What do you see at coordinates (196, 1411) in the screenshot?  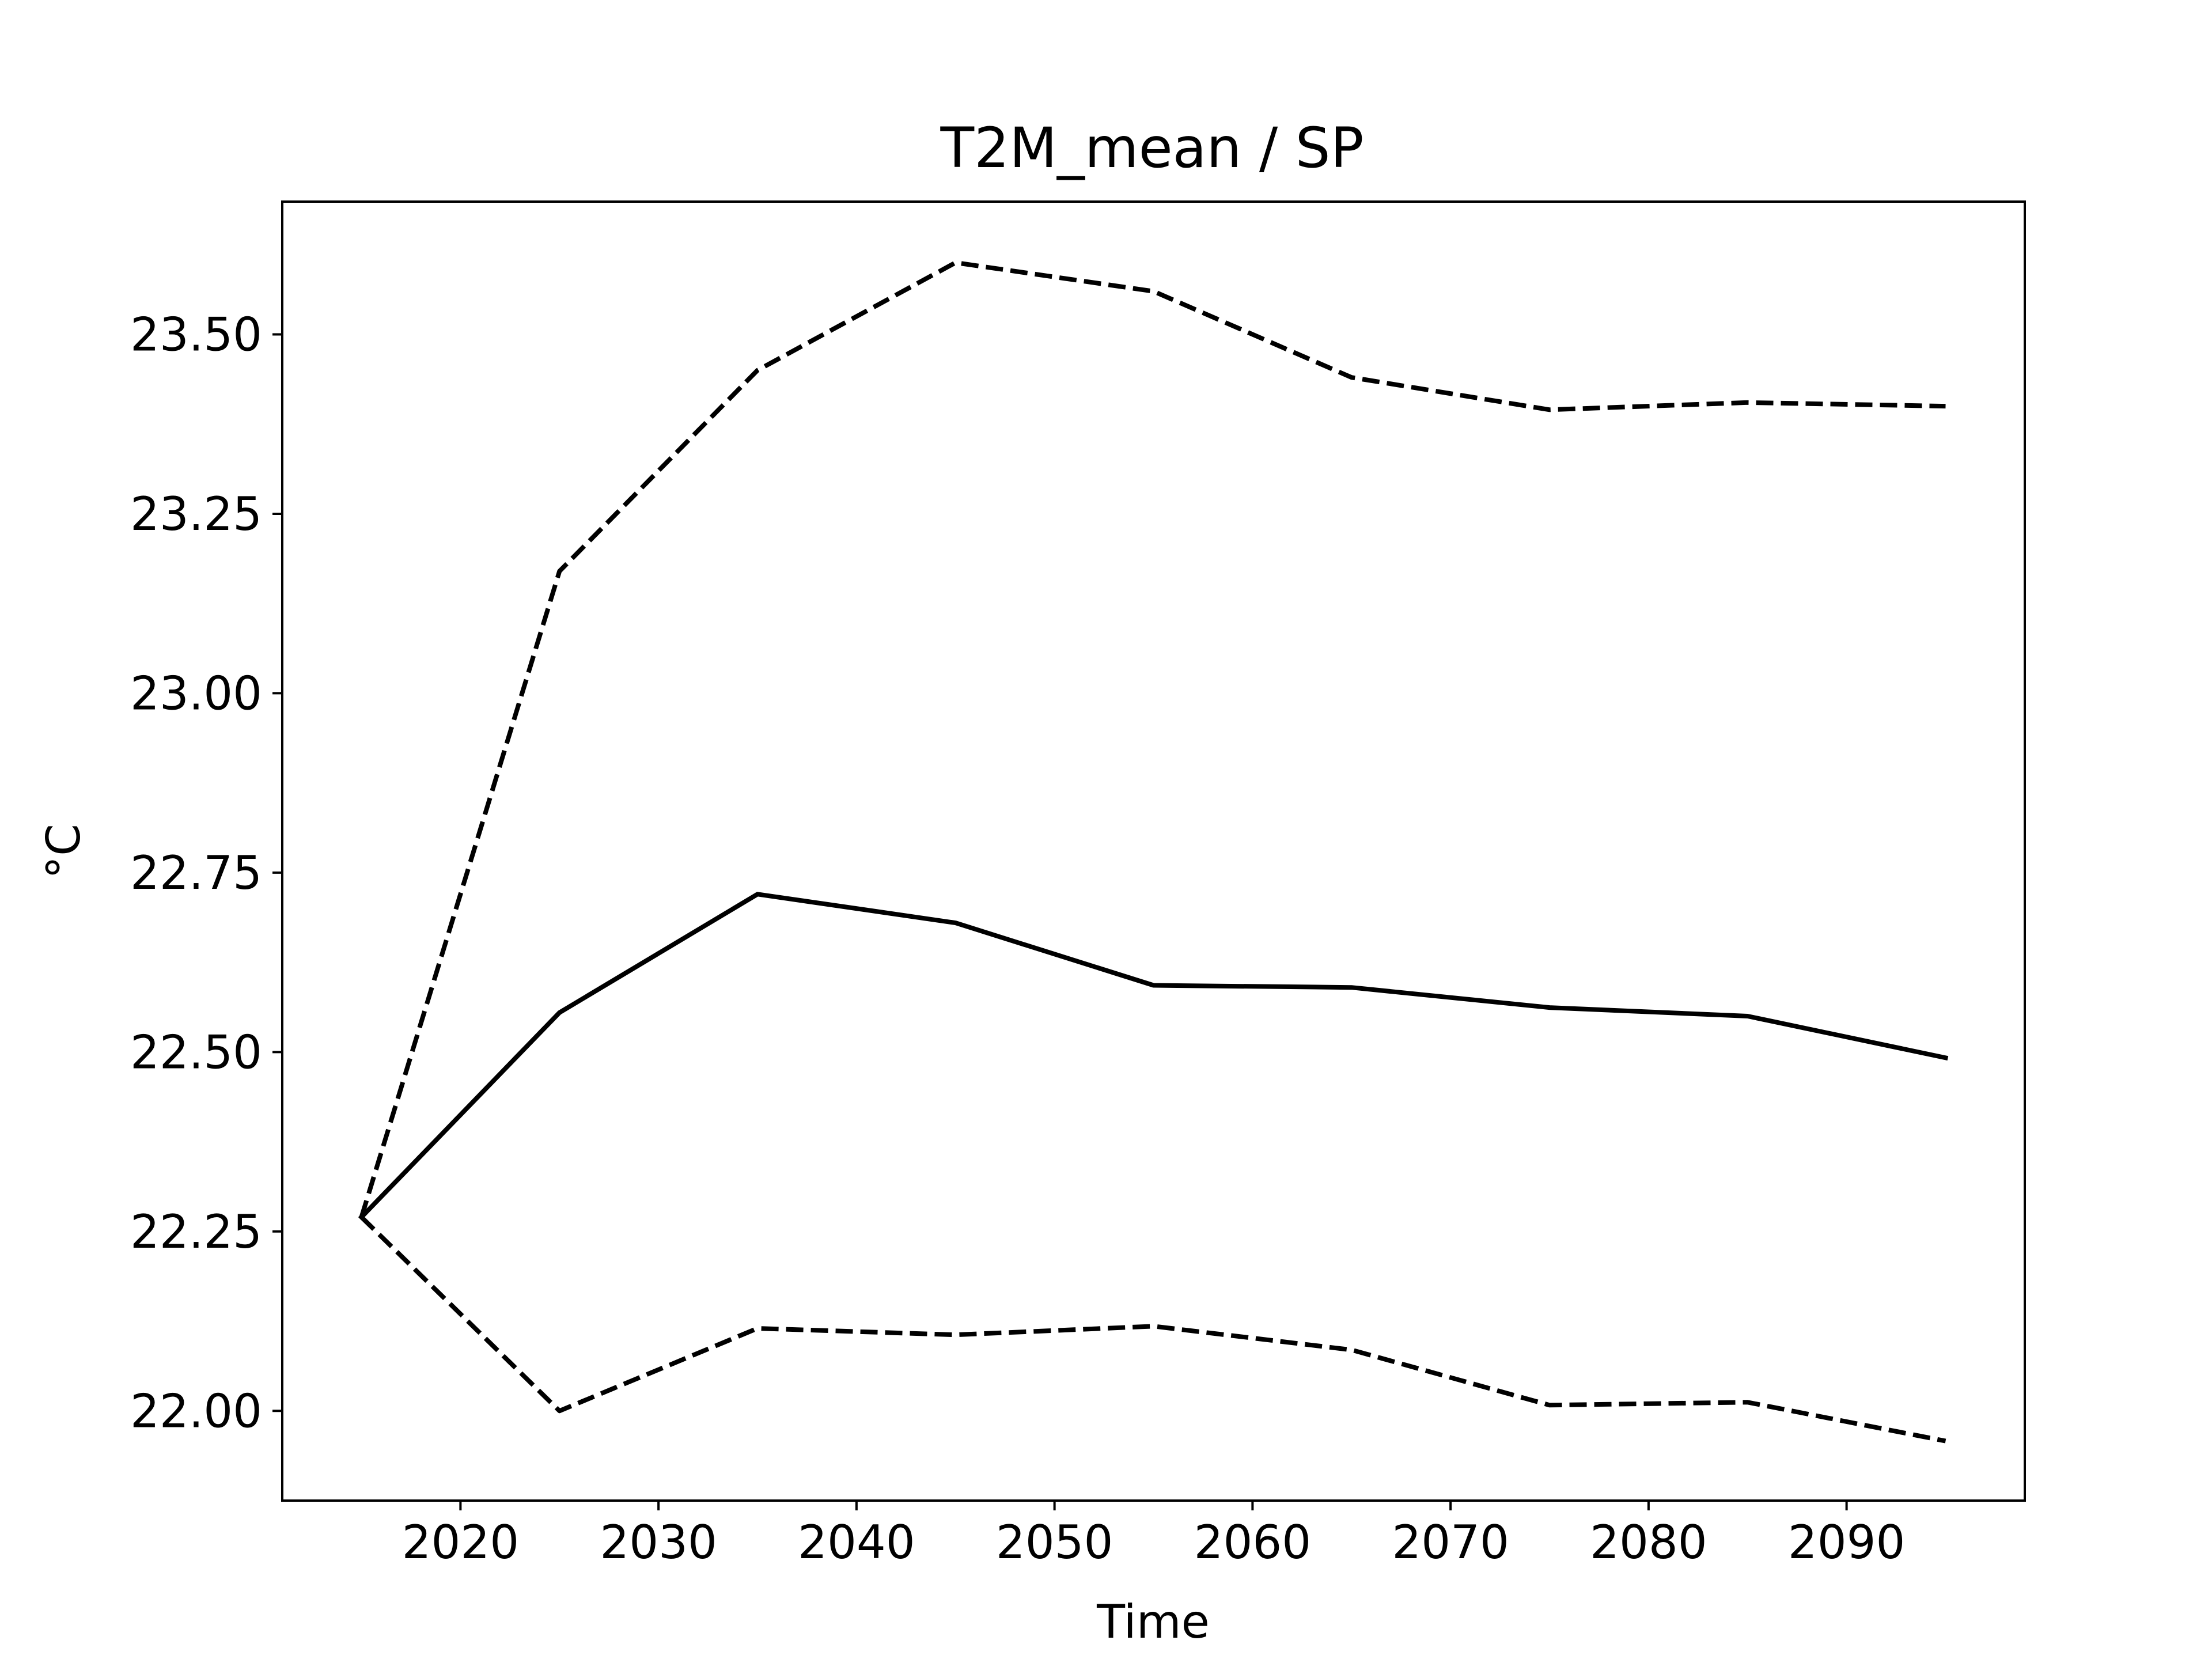 I see `y-tick-label: 22.00` at bounding box center [196, 1411].